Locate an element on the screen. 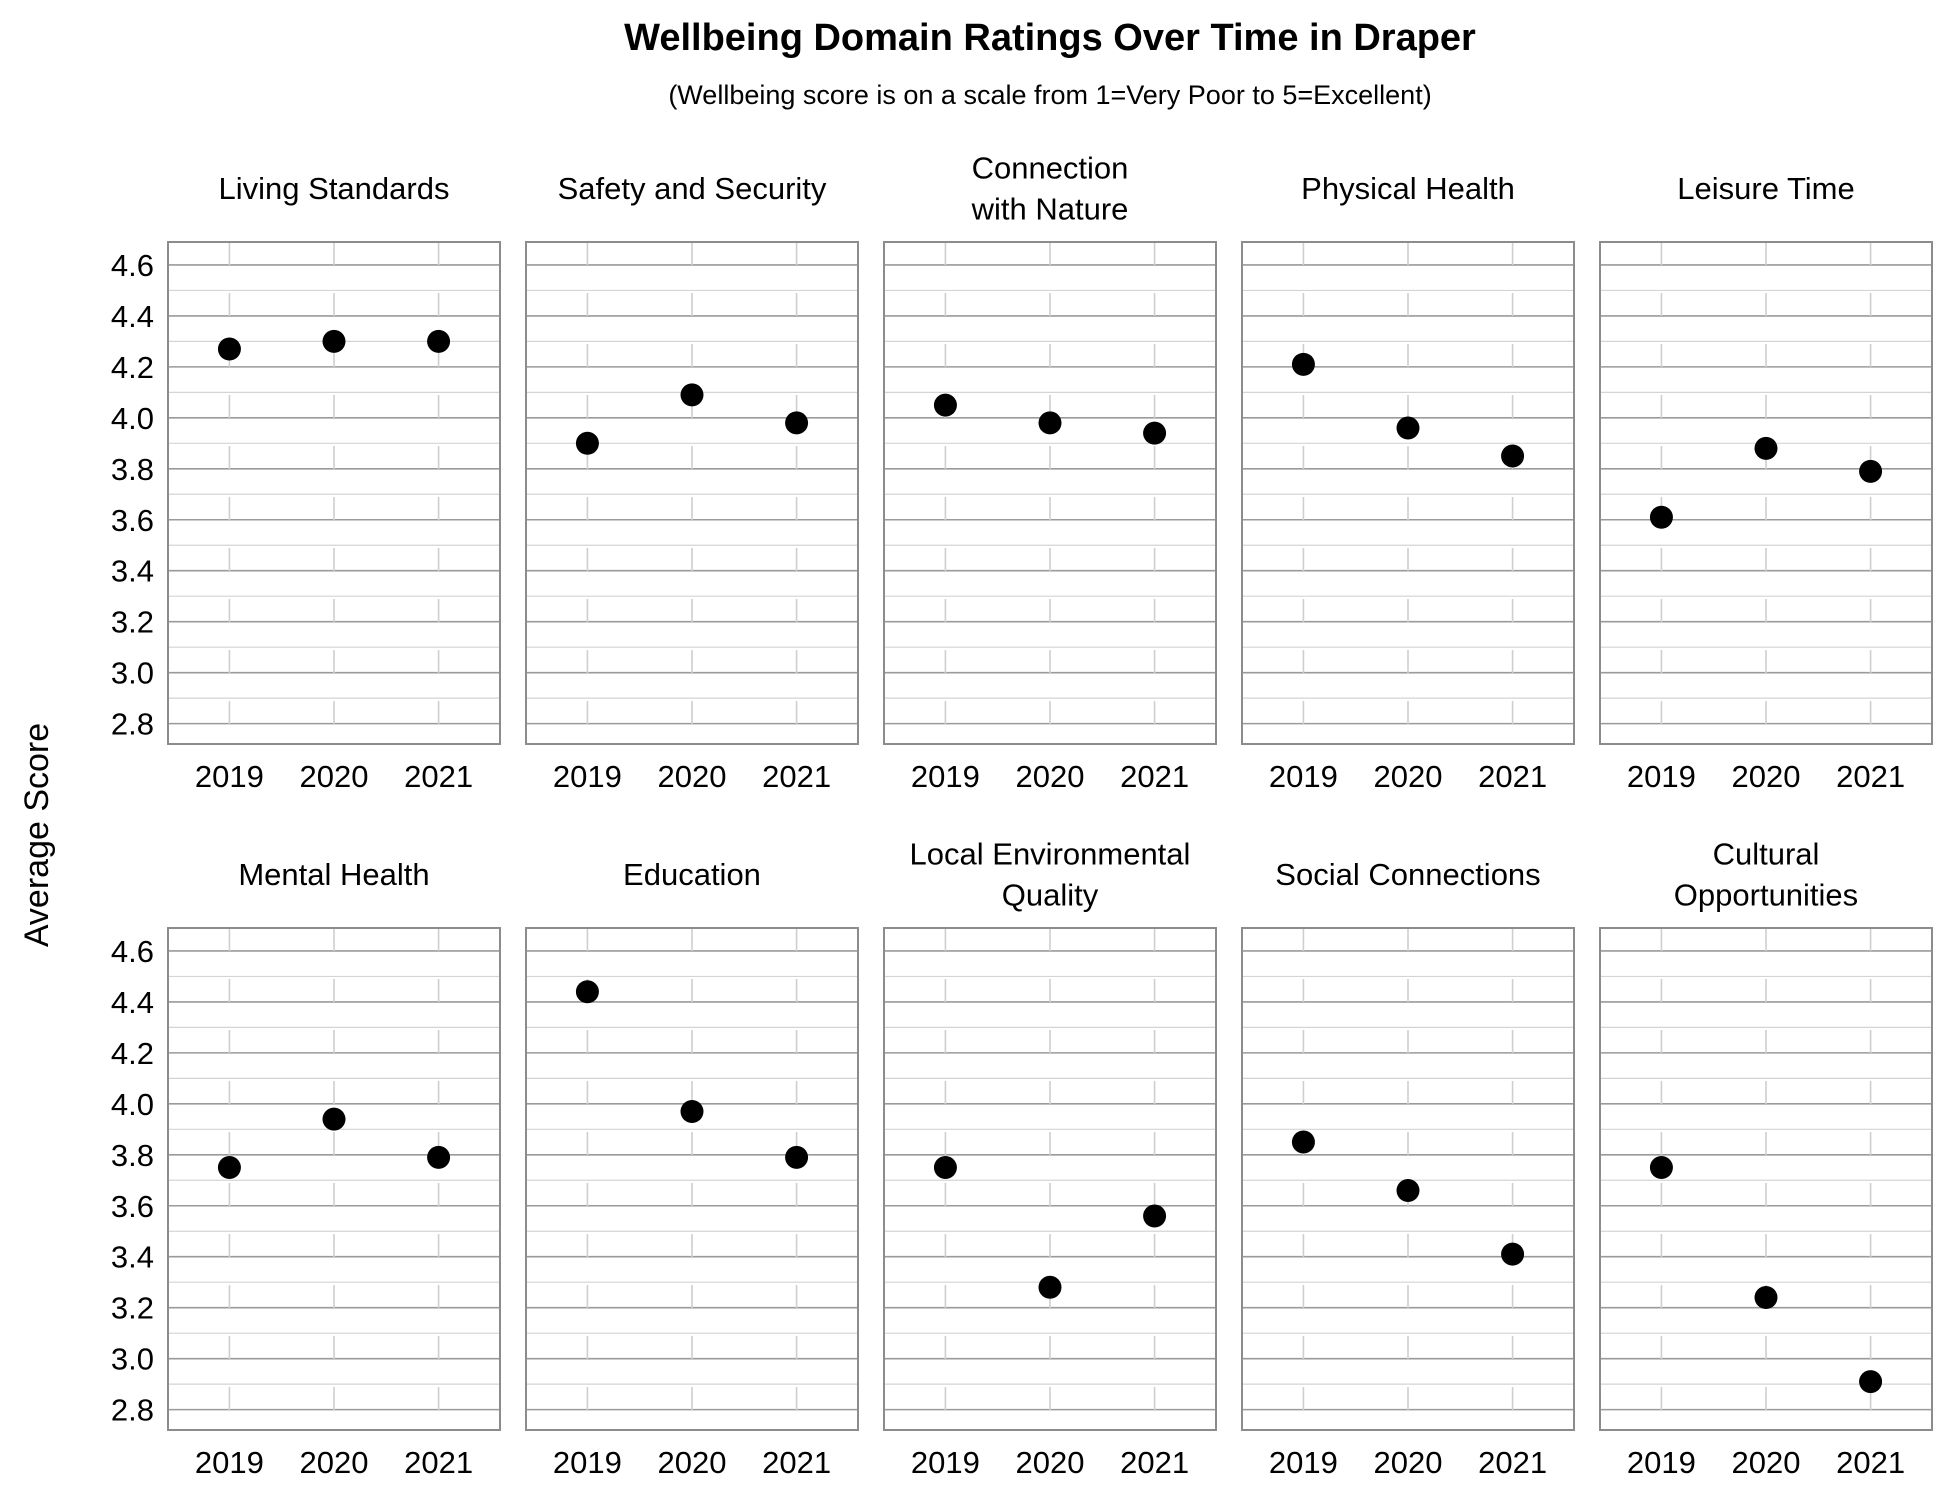 Image resolution: width=1950 pixels, height=1500 pixels. facet-title: Physical Health is located at coordinates (1408, 188).